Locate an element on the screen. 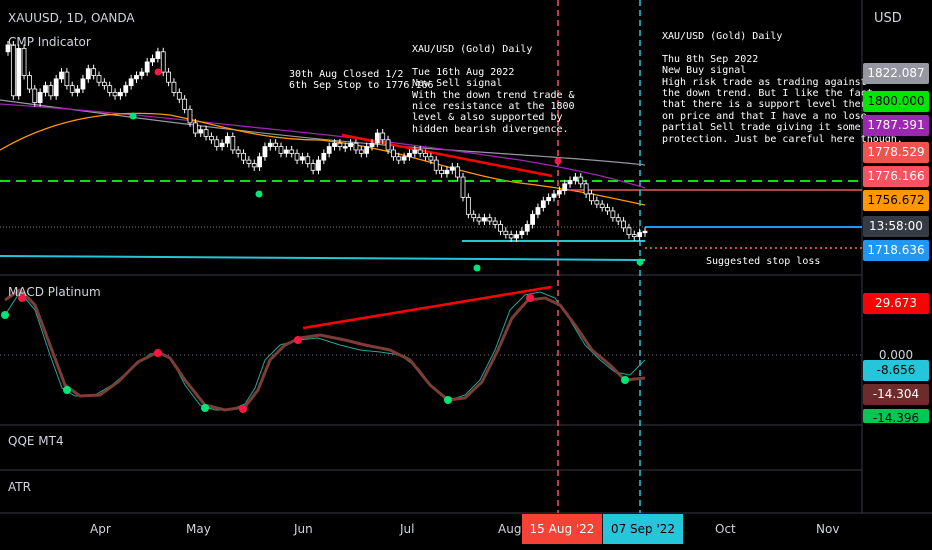  sell-dot is located at coordinates (158, 72).